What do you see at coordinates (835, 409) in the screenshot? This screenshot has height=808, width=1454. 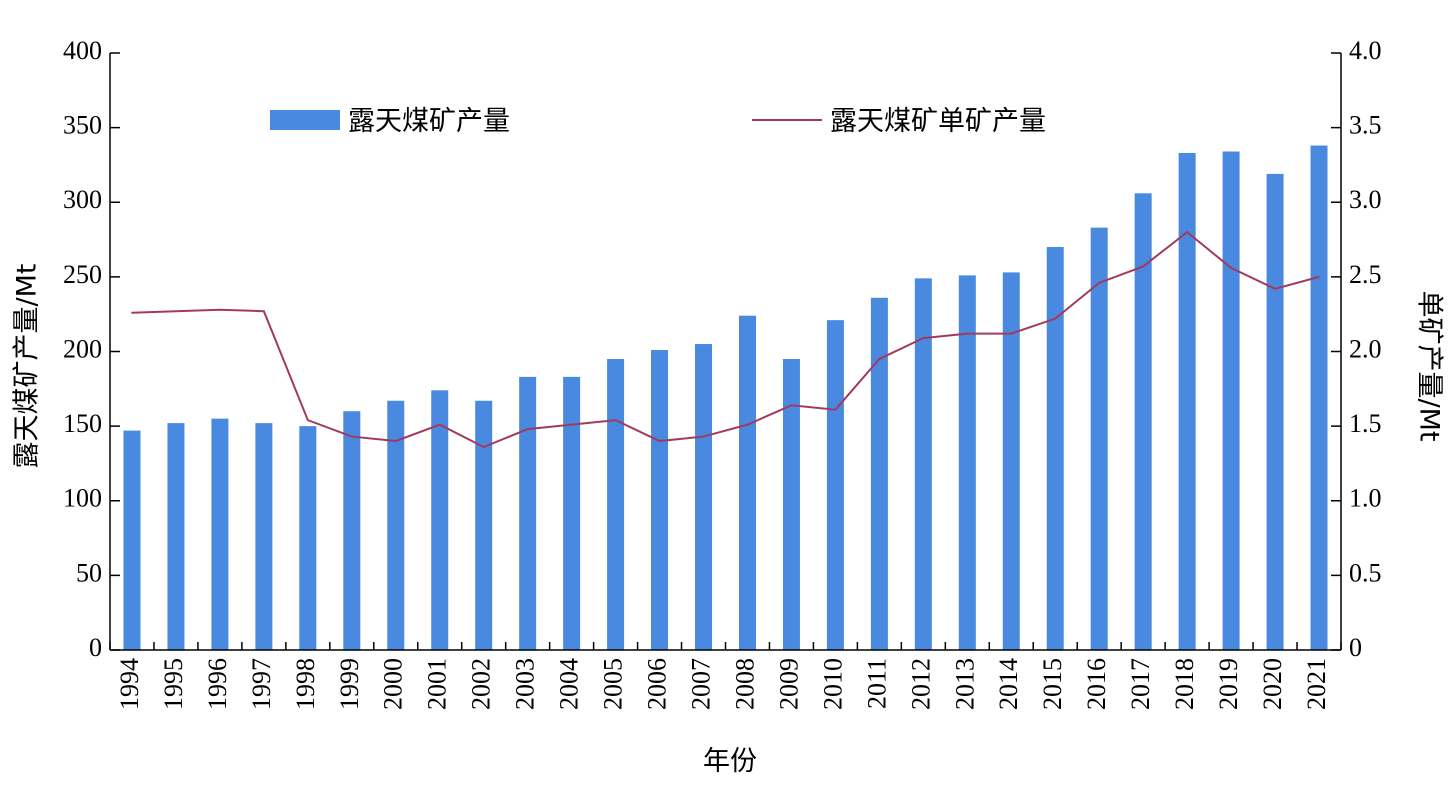 I see `line-point-2010` at bounding box center [835, 409].